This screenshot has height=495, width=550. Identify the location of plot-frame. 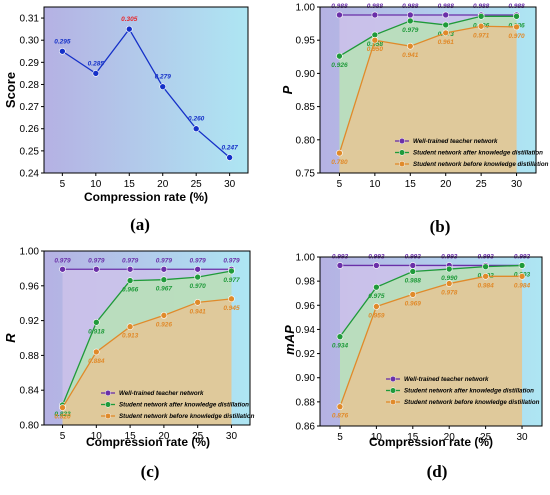
(431, 341).